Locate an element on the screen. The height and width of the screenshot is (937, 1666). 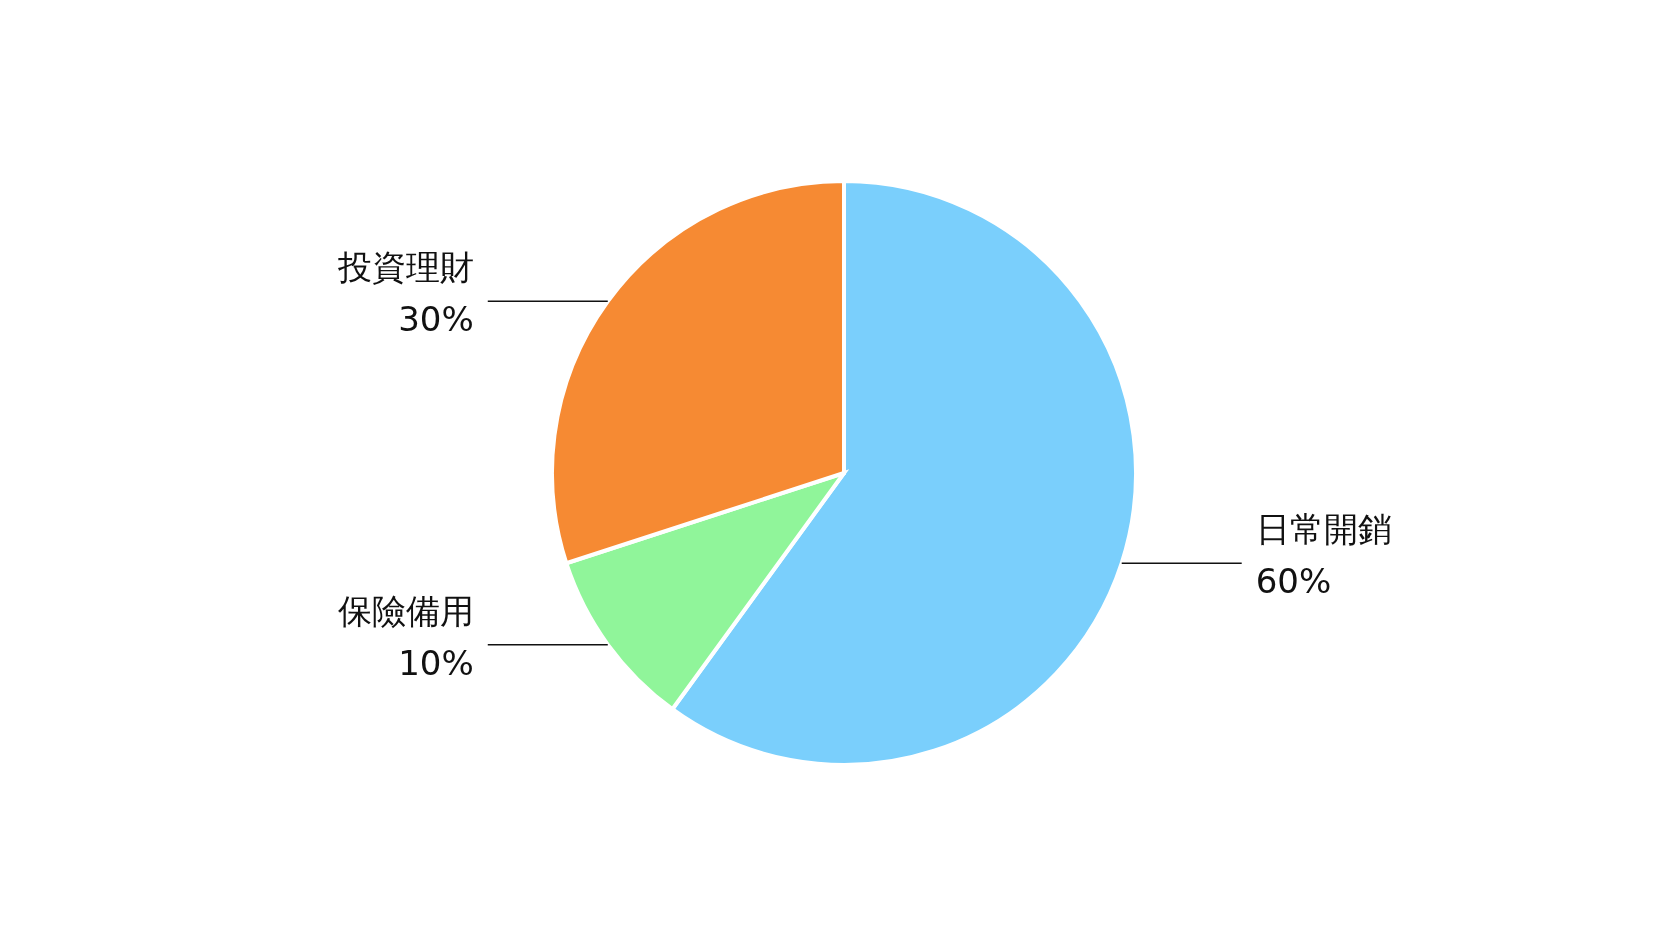
data-label: 60% is located at coordinates (1293, 581).